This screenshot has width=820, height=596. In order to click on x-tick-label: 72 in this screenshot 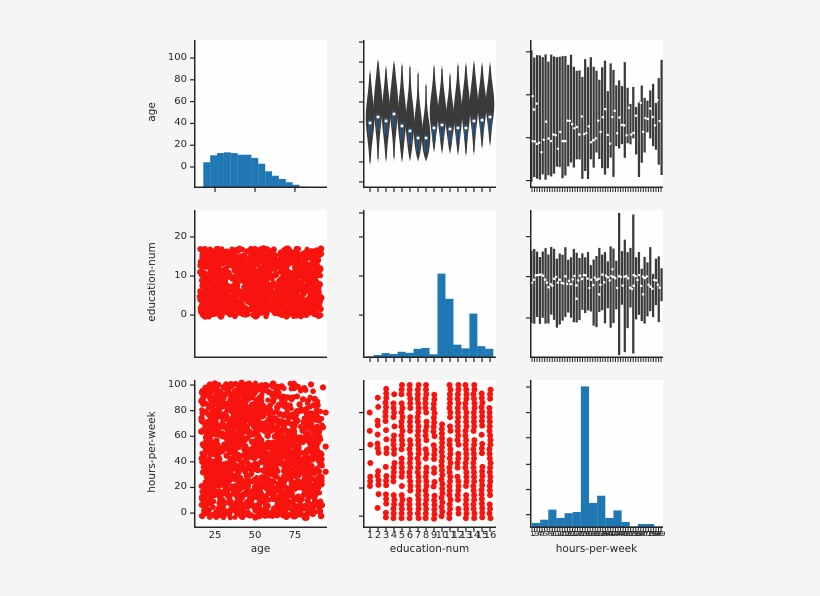, I will do `click(648, 534)`.